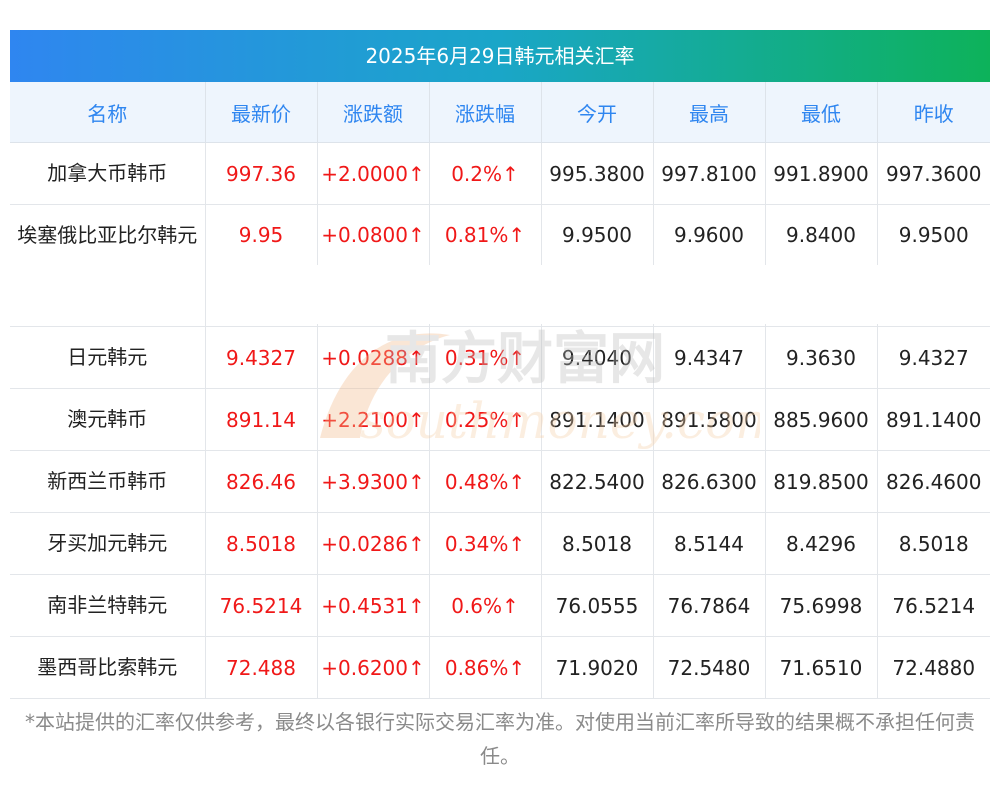 This screenshot has width=1000, height=793. I want to click on cell-name: 埃塞俄比亚比尔韩元, so click(108, 265).